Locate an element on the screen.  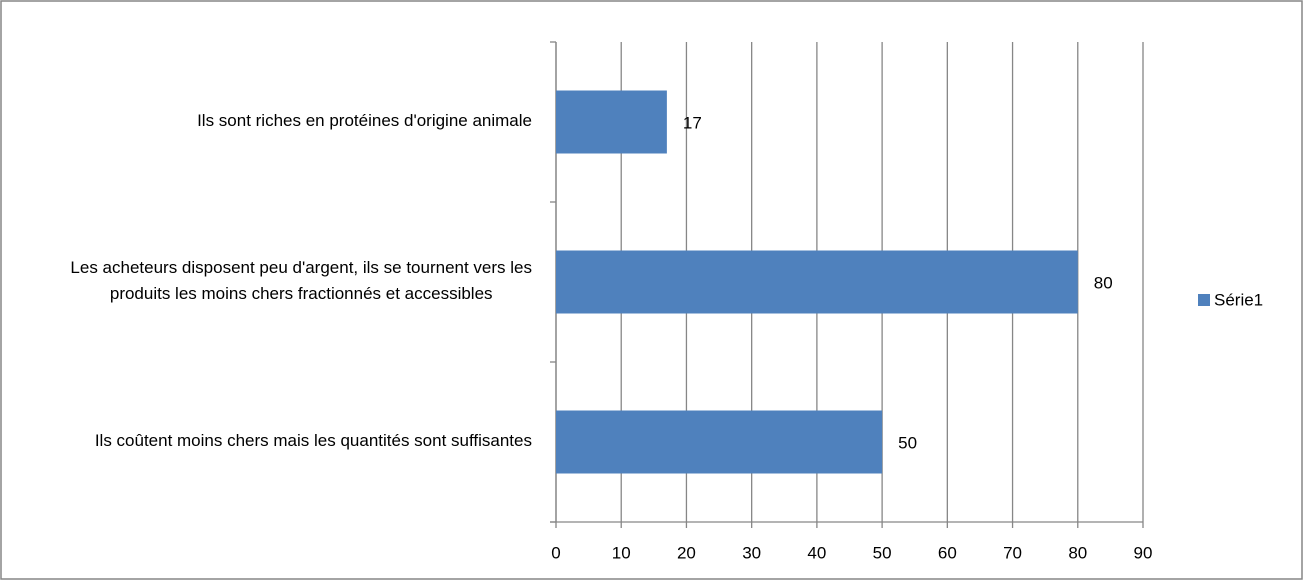
x-tick-label: 40 is located at coordinates (816, 552).